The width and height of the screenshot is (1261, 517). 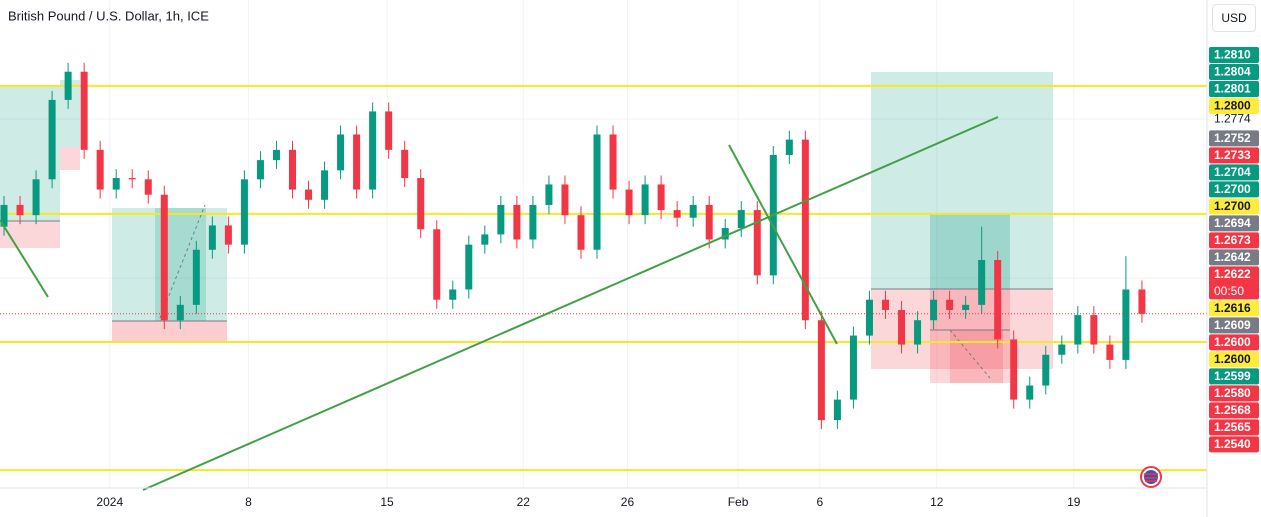 What do you see at coordinates (628, 502) in the screenshot?
I see `x-tick-label: 26` at bounding box center [628, 502].